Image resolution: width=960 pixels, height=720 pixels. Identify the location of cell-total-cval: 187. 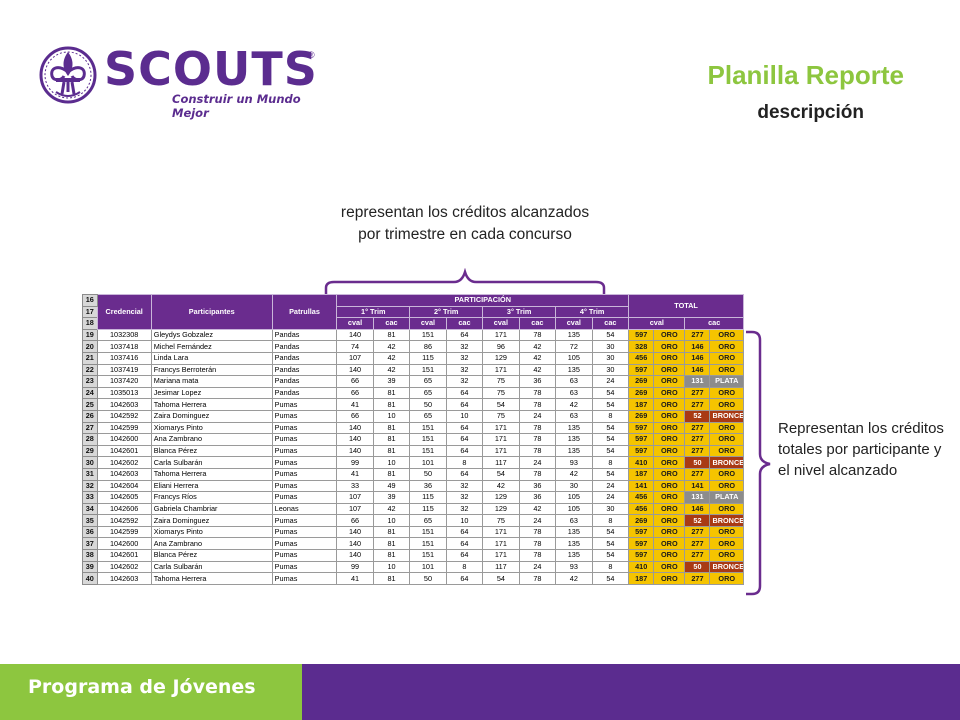
(641, 404).